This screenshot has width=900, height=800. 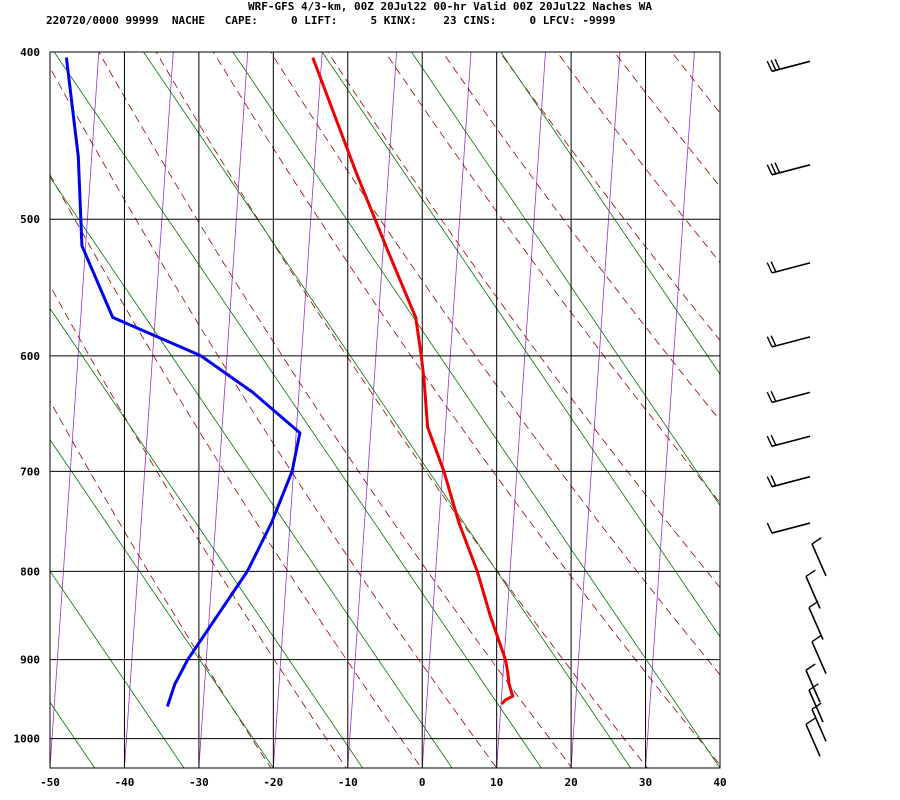 I want to click on x-tick-label: 30, so click(x=645, y=782).